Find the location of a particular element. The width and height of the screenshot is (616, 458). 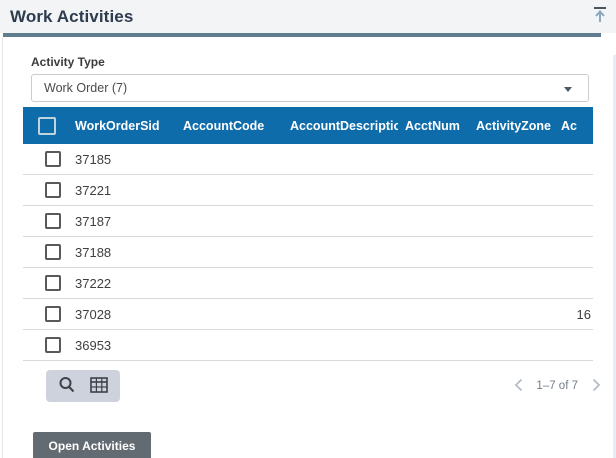

panel-left-border is located at coordinates (2, 247).